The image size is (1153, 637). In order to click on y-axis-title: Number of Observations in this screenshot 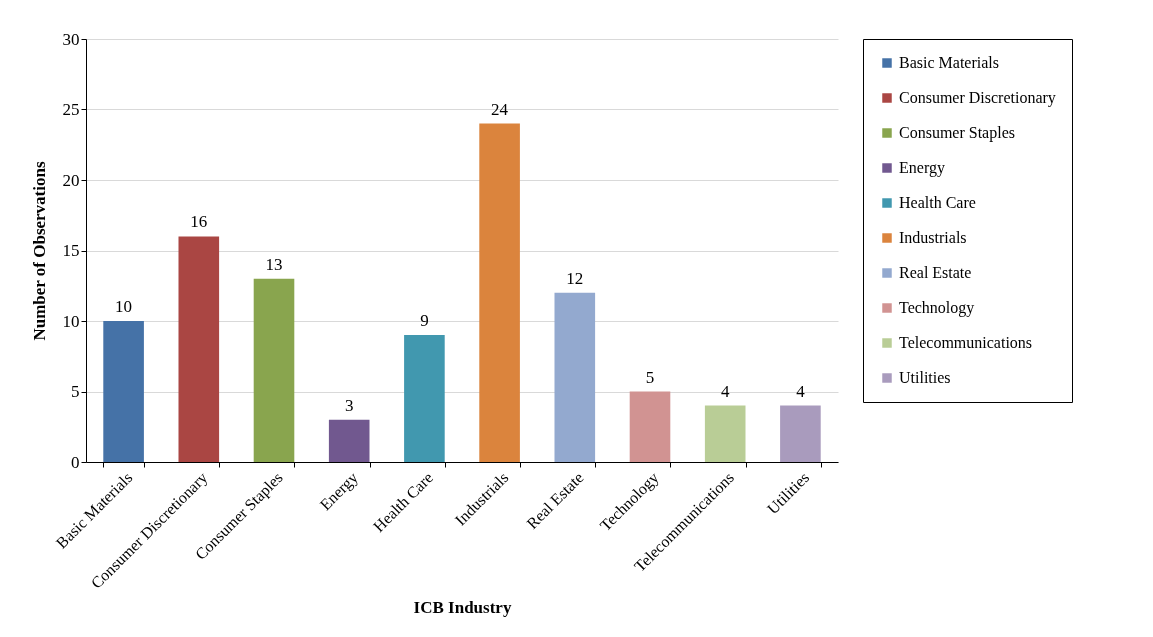, I will do `click(39, 251)`.